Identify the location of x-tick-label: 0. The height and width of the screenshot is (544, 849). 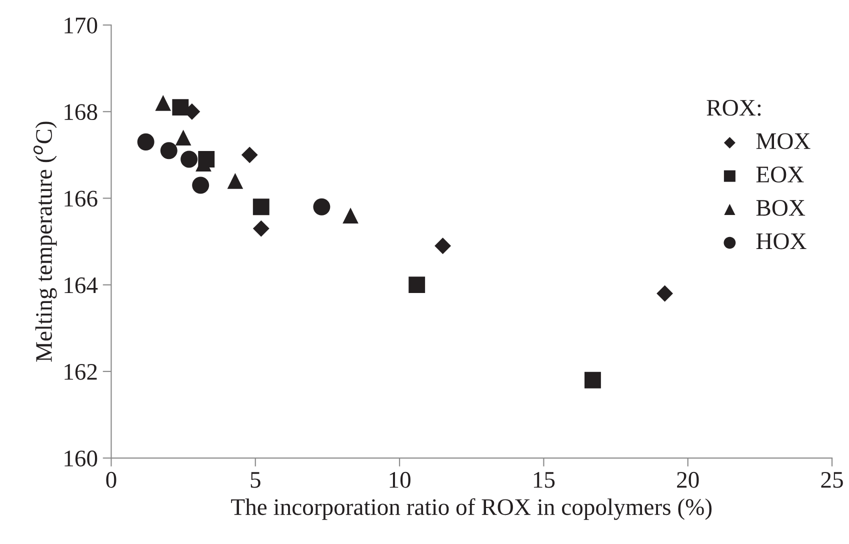
(111, 480).